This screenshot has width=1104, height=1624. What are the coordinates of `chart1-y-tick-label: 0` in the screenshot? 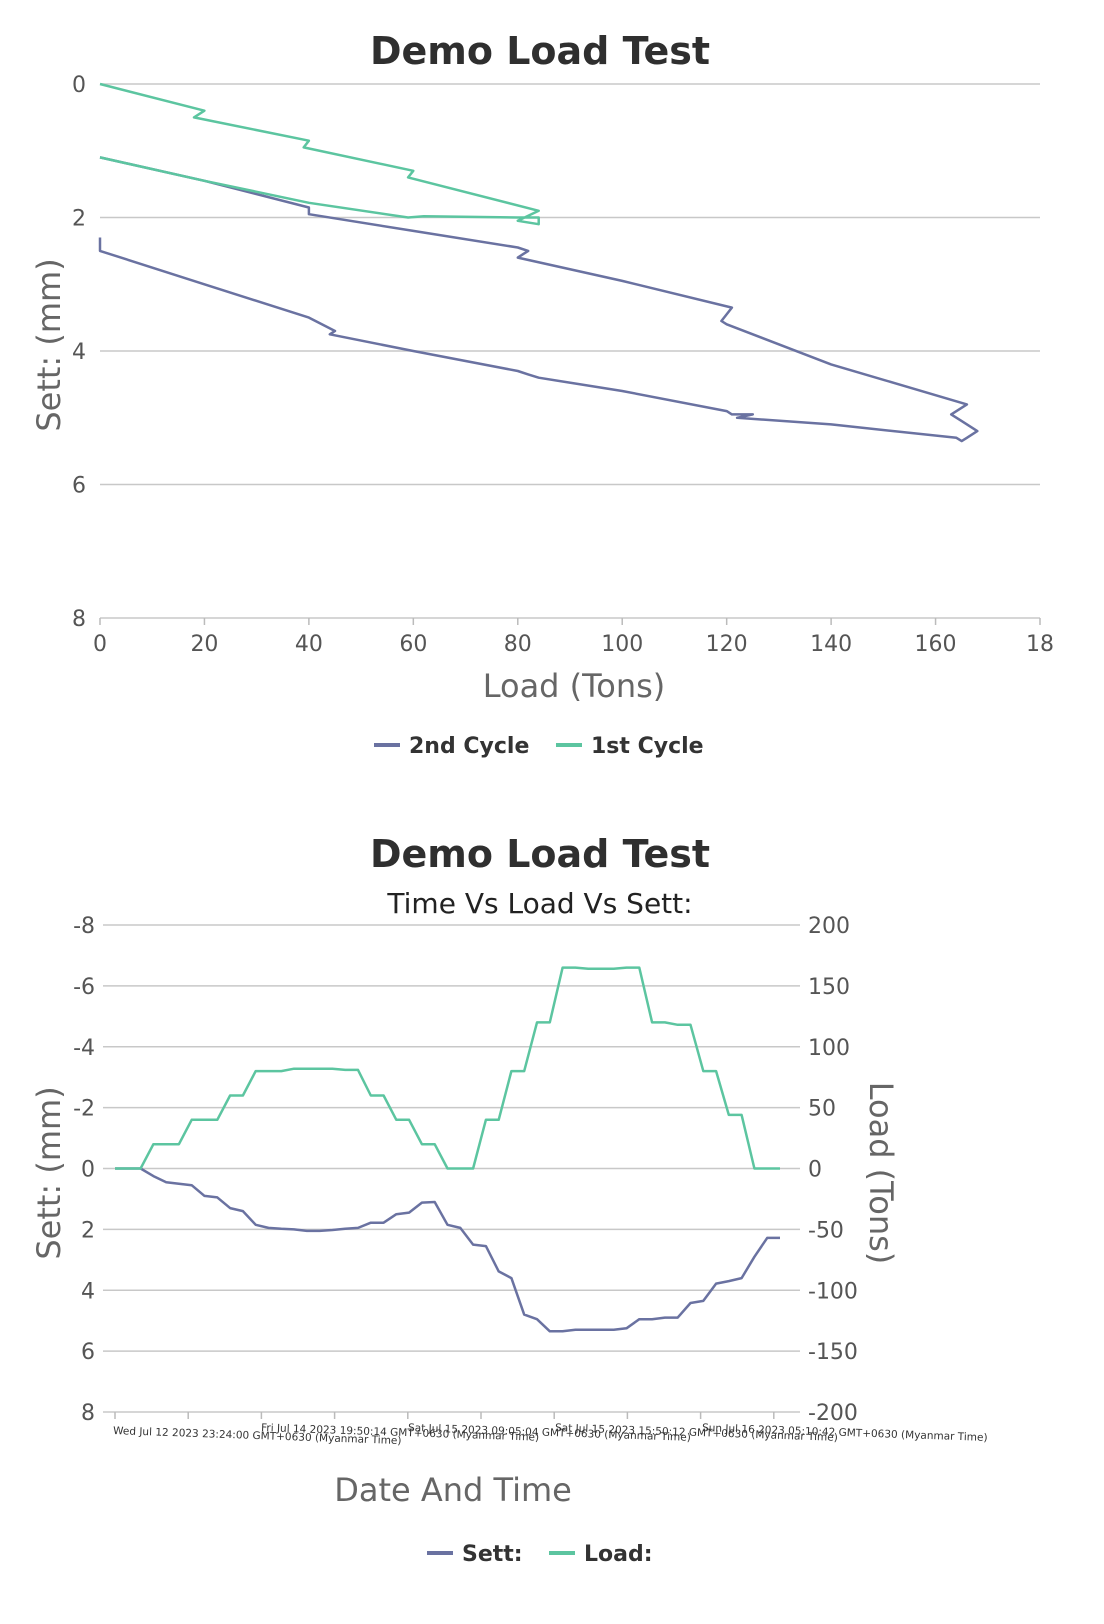 It's located at (79, 85).